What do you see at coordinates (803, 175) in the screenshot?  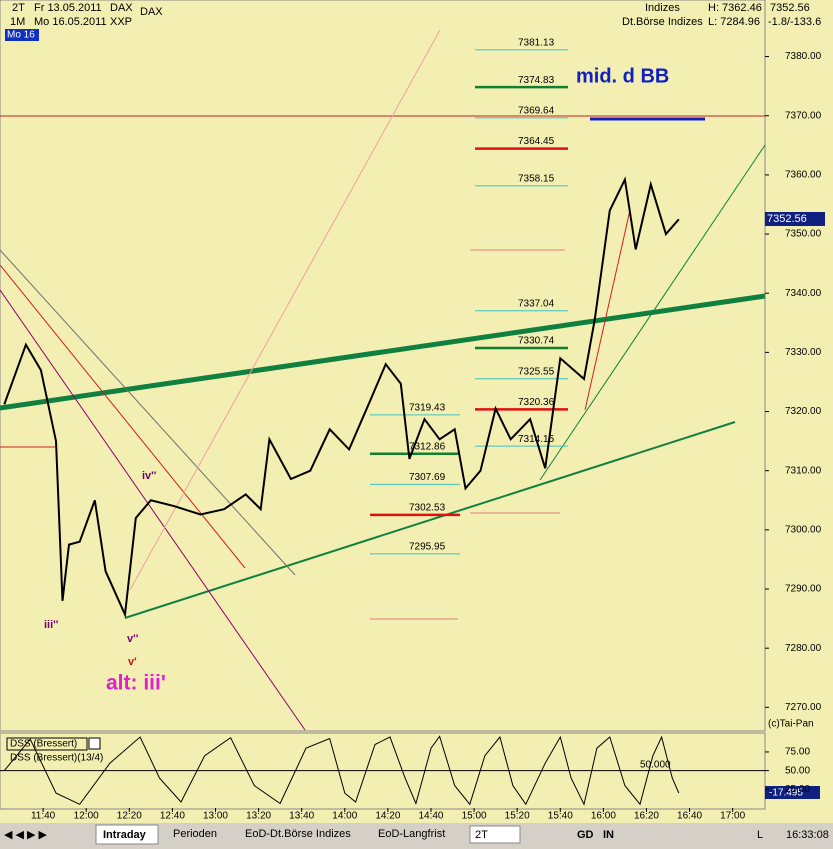 I see `y-tick-label: 7360.00` at bounding box center [803, 175].